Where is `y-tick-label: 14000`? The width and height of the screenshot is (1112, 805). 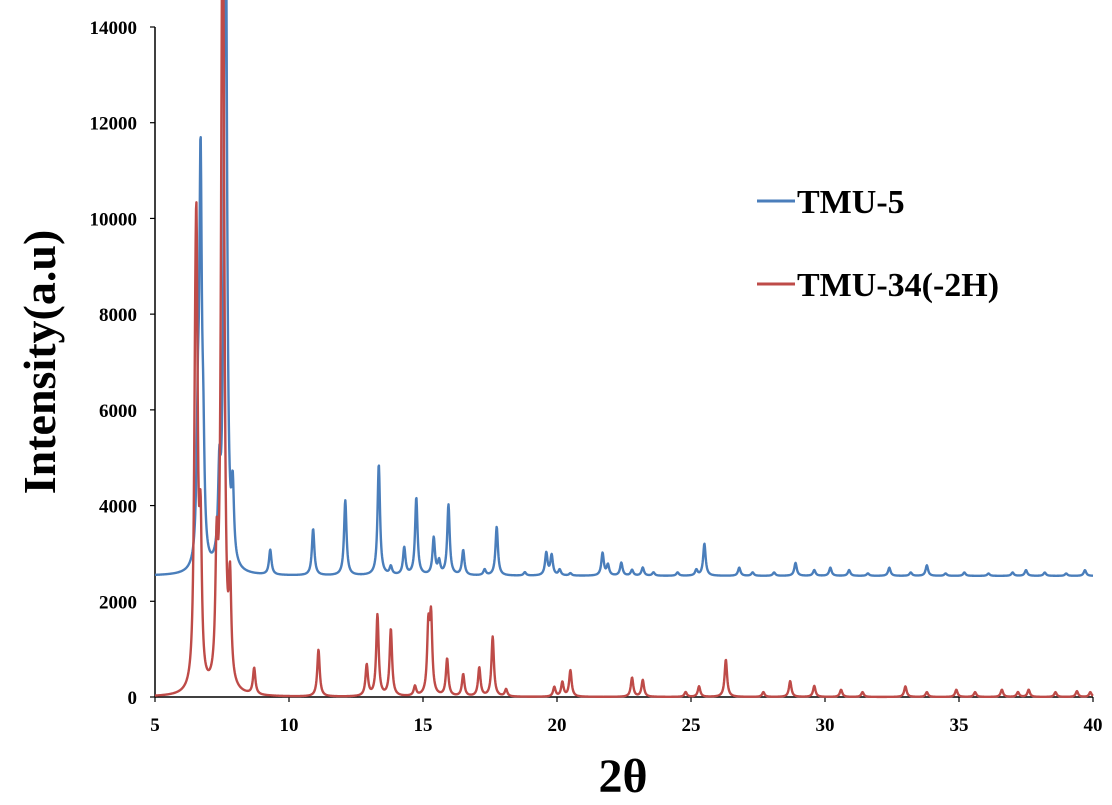
y-tick-label: 14000 is located at coordinates (114, 28).